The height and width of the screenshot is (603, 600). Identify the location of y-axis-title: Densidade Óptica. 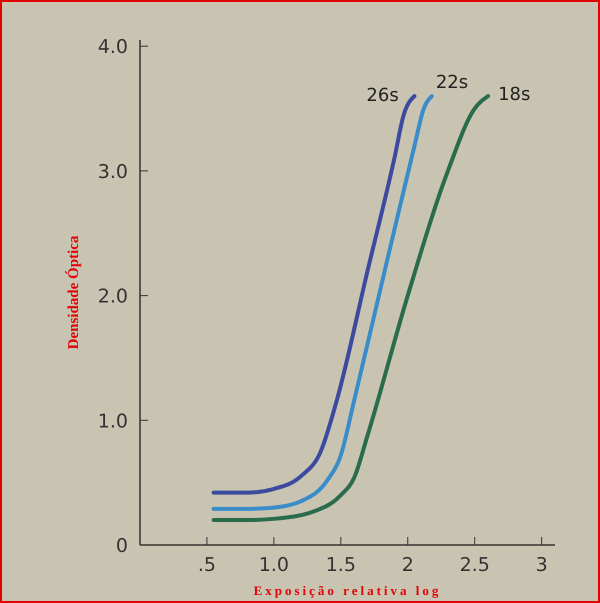
(73, 292).